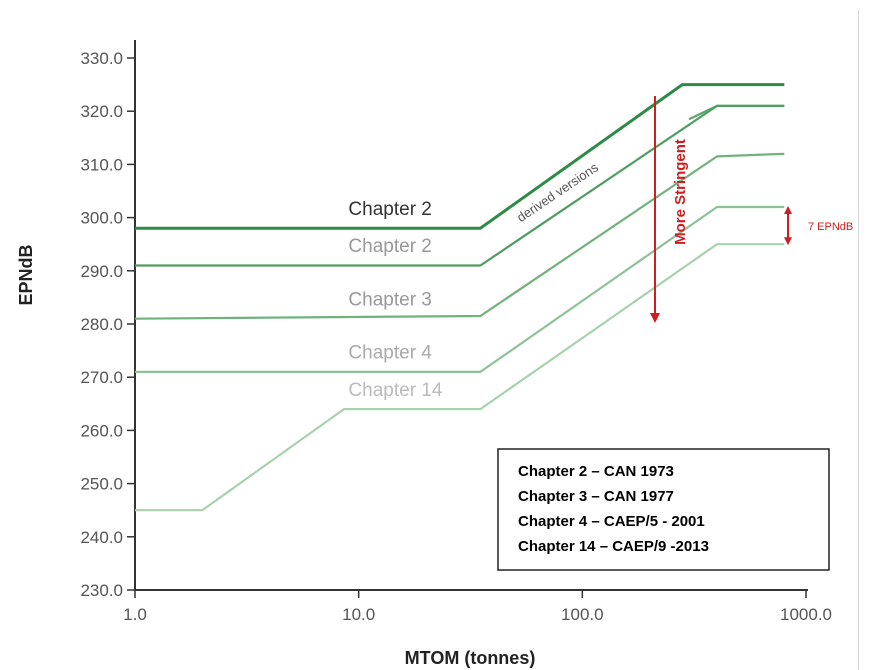 The image size is (877, 670). I want to click on x-tick-label: 1.0, so click(135, 614).